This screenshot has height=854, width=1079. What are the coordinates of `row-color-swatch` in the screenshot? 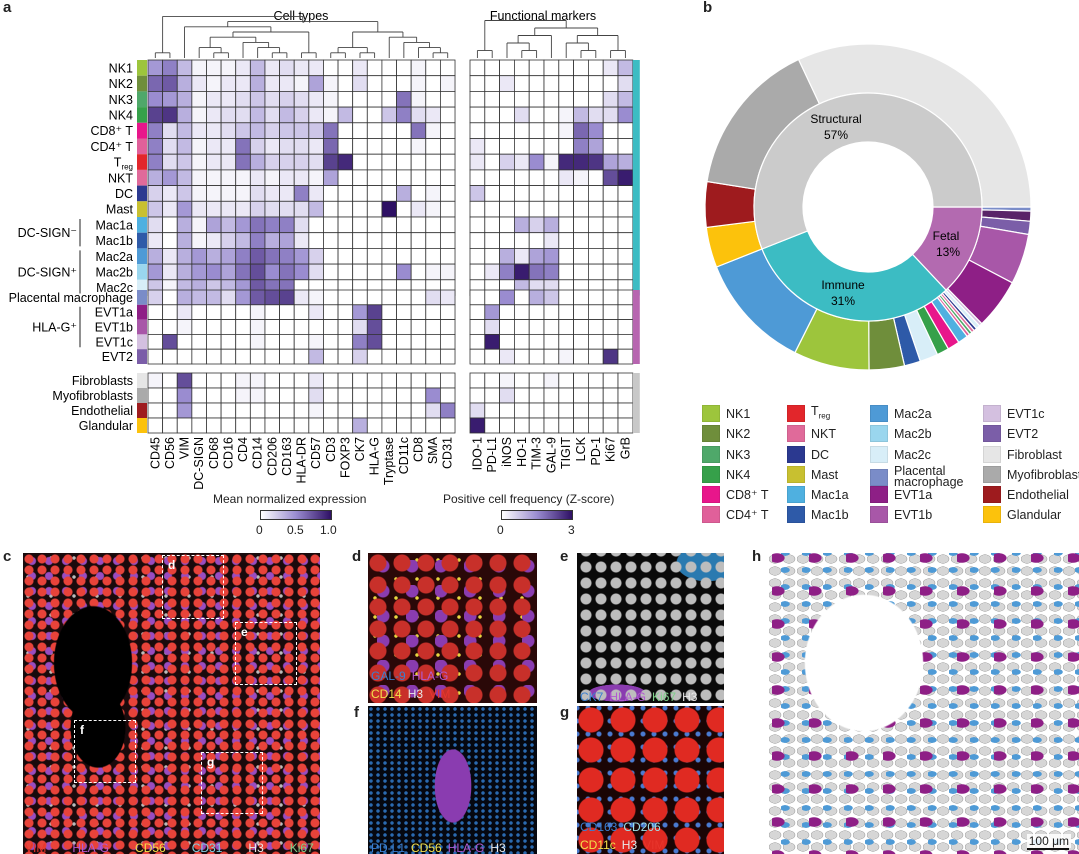 It's located at (142, 425).